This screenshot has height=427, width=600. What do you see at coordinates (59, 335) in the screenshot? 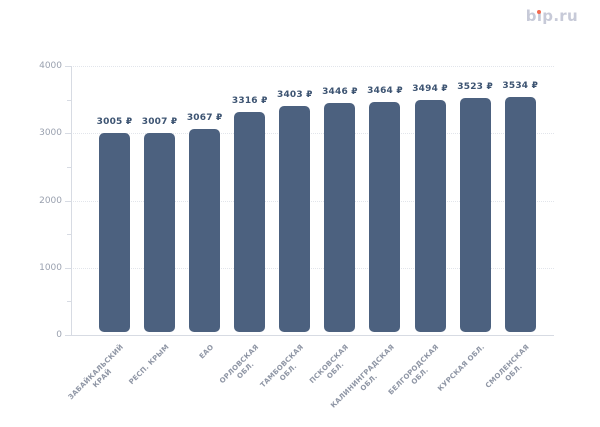
I see `y-tick-label: 0` at bounding box center [59, 335].